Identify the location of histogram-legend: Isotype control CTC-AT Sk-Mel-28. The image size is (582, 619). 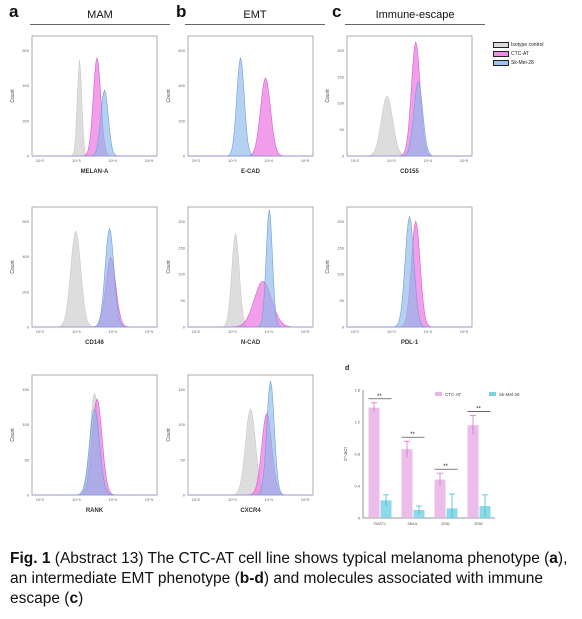
(518, 53).